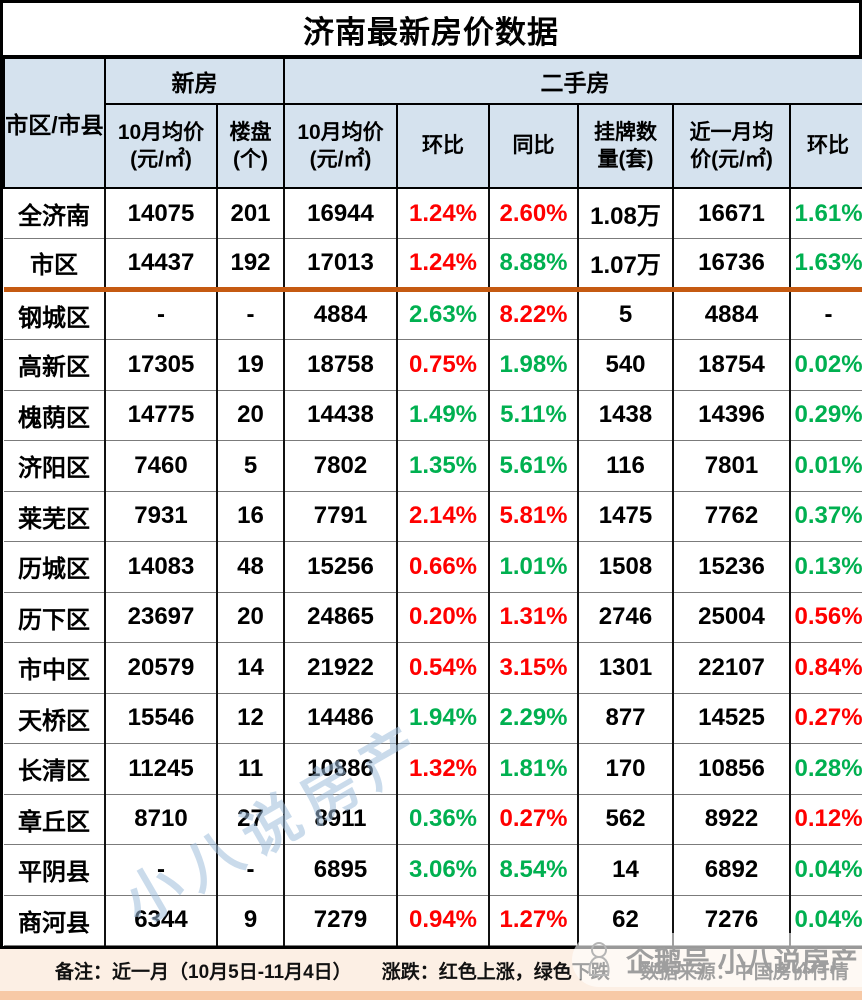 The height and width of the screenshot is (1000, 862). What do you see at coordinates (533, 415) in the screenshot?
I see `cell-used-yoy: 5.11%` at bounding box center [533, 415].